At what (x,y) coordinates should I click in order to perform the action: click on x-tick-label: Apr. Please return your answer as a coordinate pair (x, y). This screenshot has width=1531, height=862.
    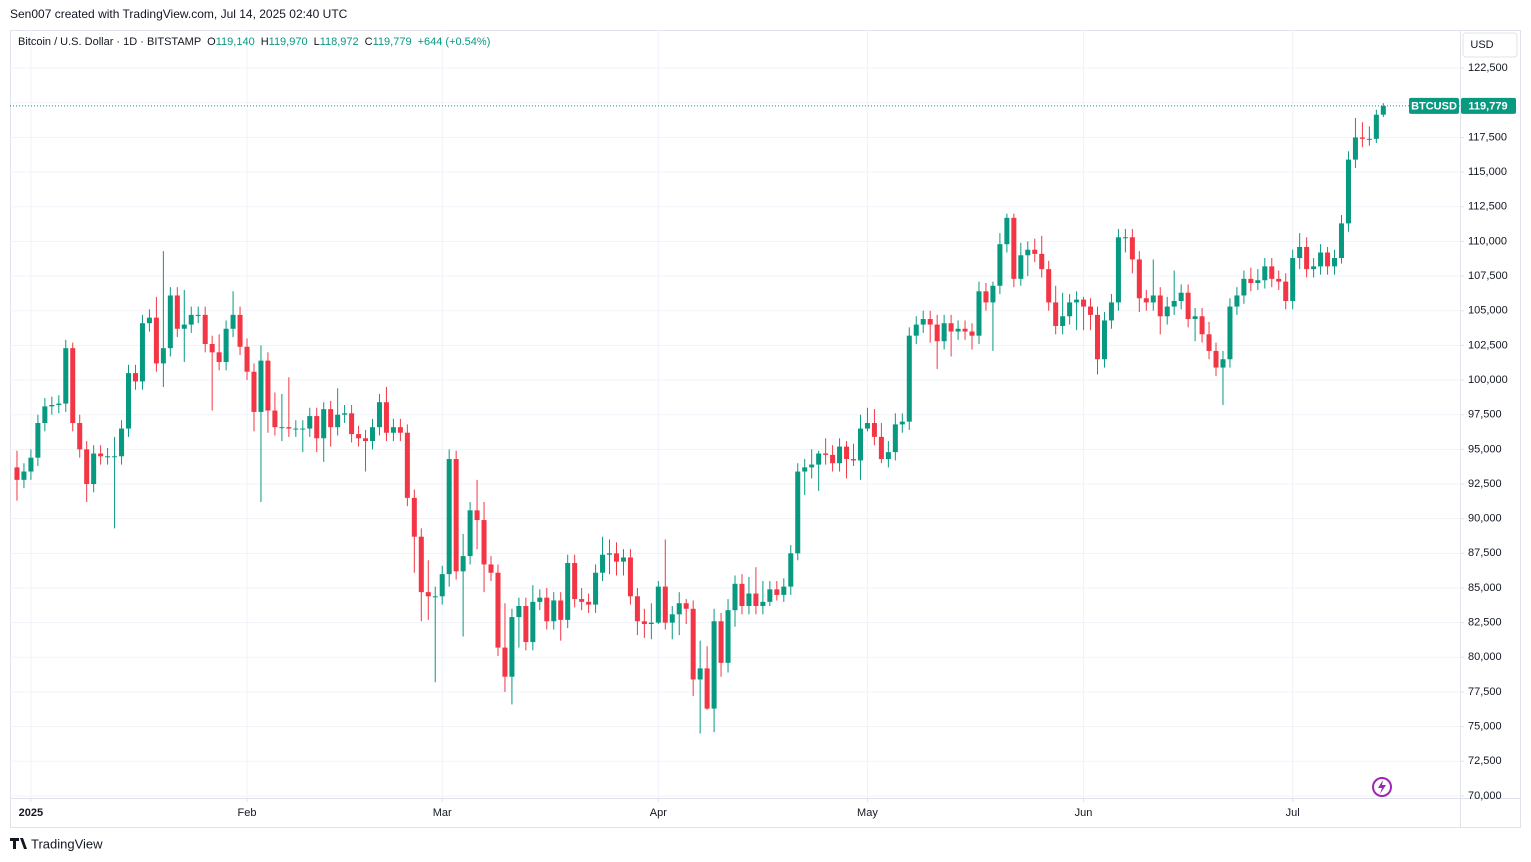
    Looking at the image, I should click on (658, 813).